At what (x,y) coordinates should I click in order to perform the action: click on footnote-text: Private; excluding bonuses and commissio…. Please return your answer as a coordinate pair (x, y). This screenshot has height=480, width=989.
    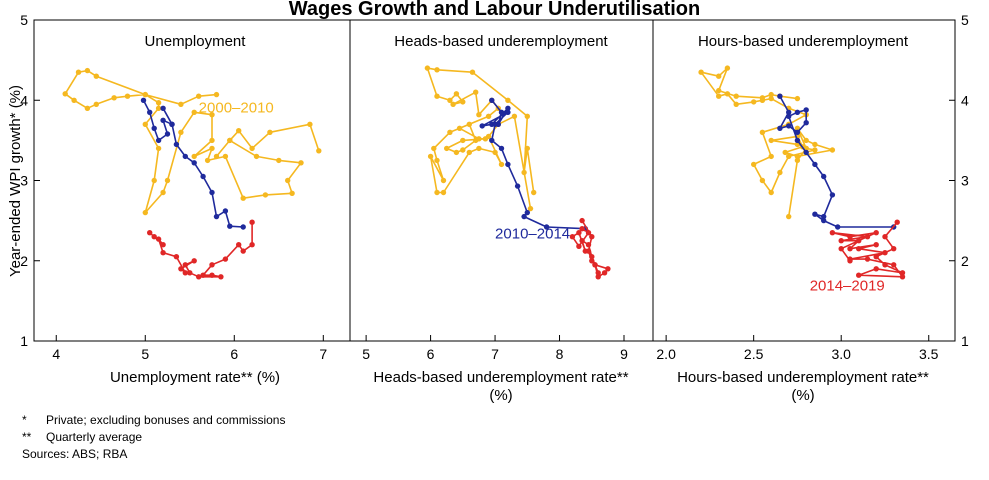
    Looking at the image, I should click on (166, 420).